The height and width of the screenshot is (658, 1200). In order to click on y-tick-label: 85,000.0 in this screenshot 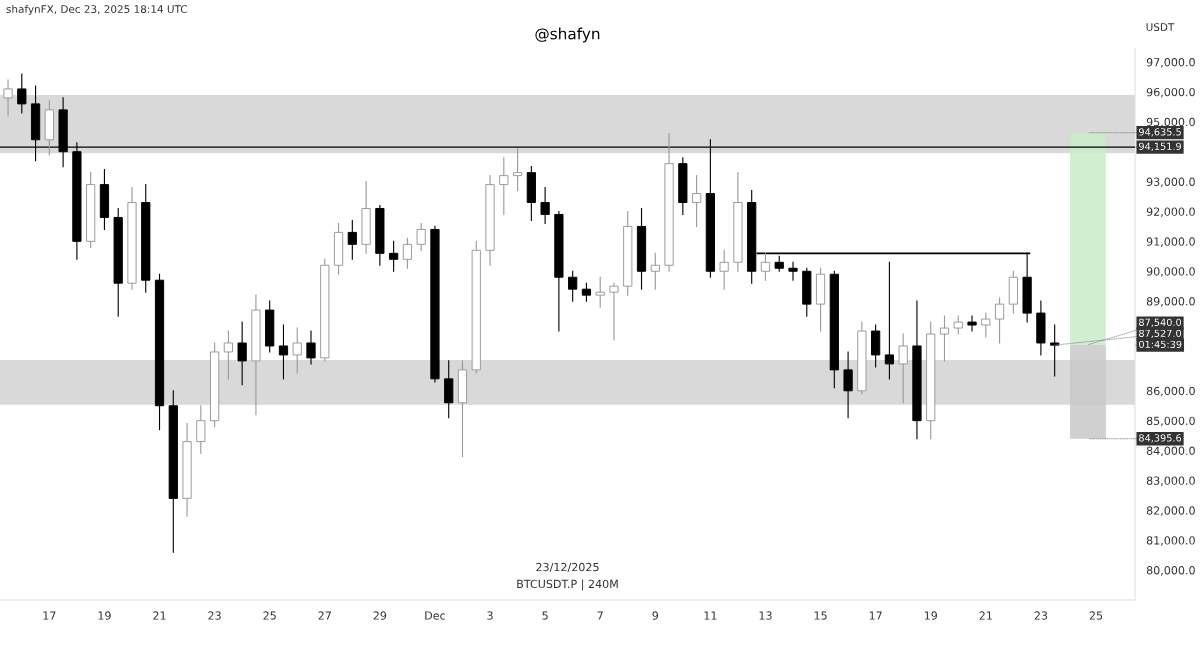, I will do `click(1170, 421)`.